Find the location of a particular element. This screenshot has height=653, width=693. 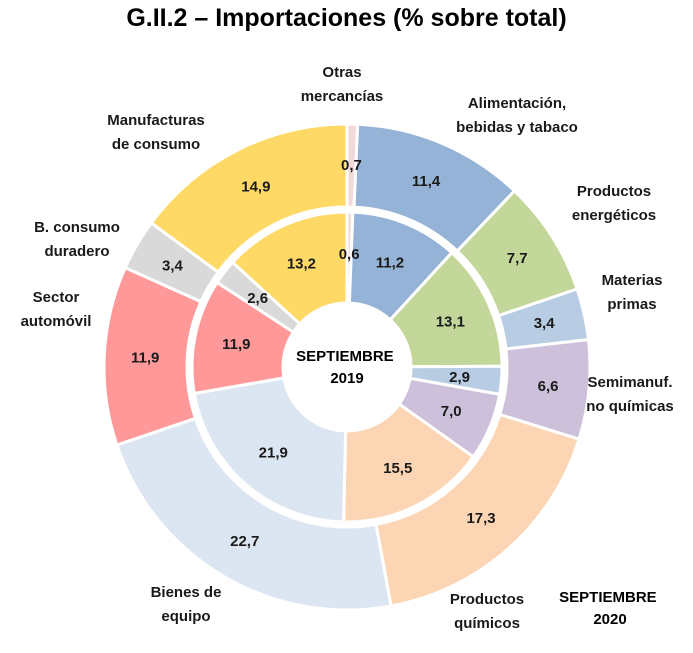

category-label-sector-automovil: Sector automóvil is located at coordinates (56, 309).